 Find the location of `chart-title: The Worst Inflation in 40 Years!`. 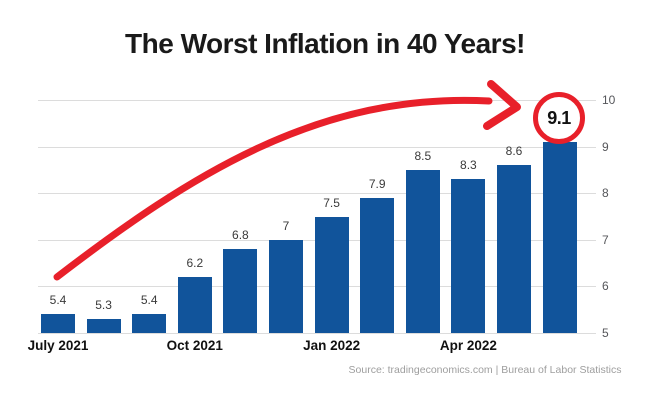

chart-title: The Worst Inflation in 40 Years! is located at coordinates (325, 43).